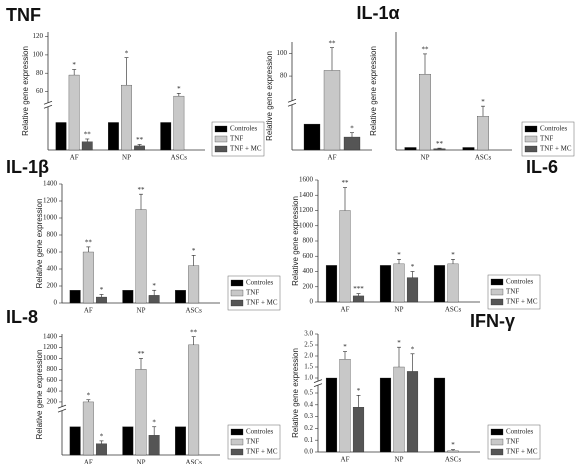 This screenshot has height=464, width=580. Describe the element at coordinates (308, 256) in the screenshot. I see `y-tick-label: 600` at that location.